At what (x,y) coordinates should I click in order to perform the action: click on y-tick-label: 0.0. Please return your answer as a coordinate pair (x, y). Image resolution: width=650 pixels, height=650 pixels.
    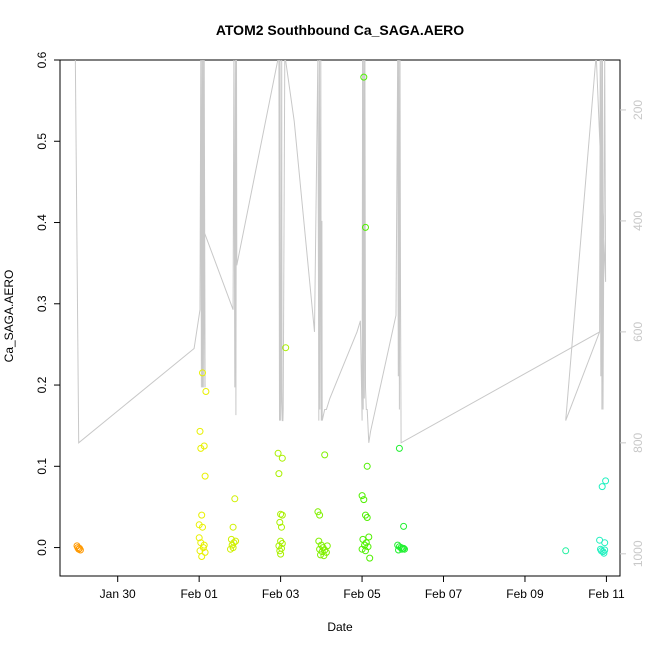
    Looking at the image, I should click on (42, 547).